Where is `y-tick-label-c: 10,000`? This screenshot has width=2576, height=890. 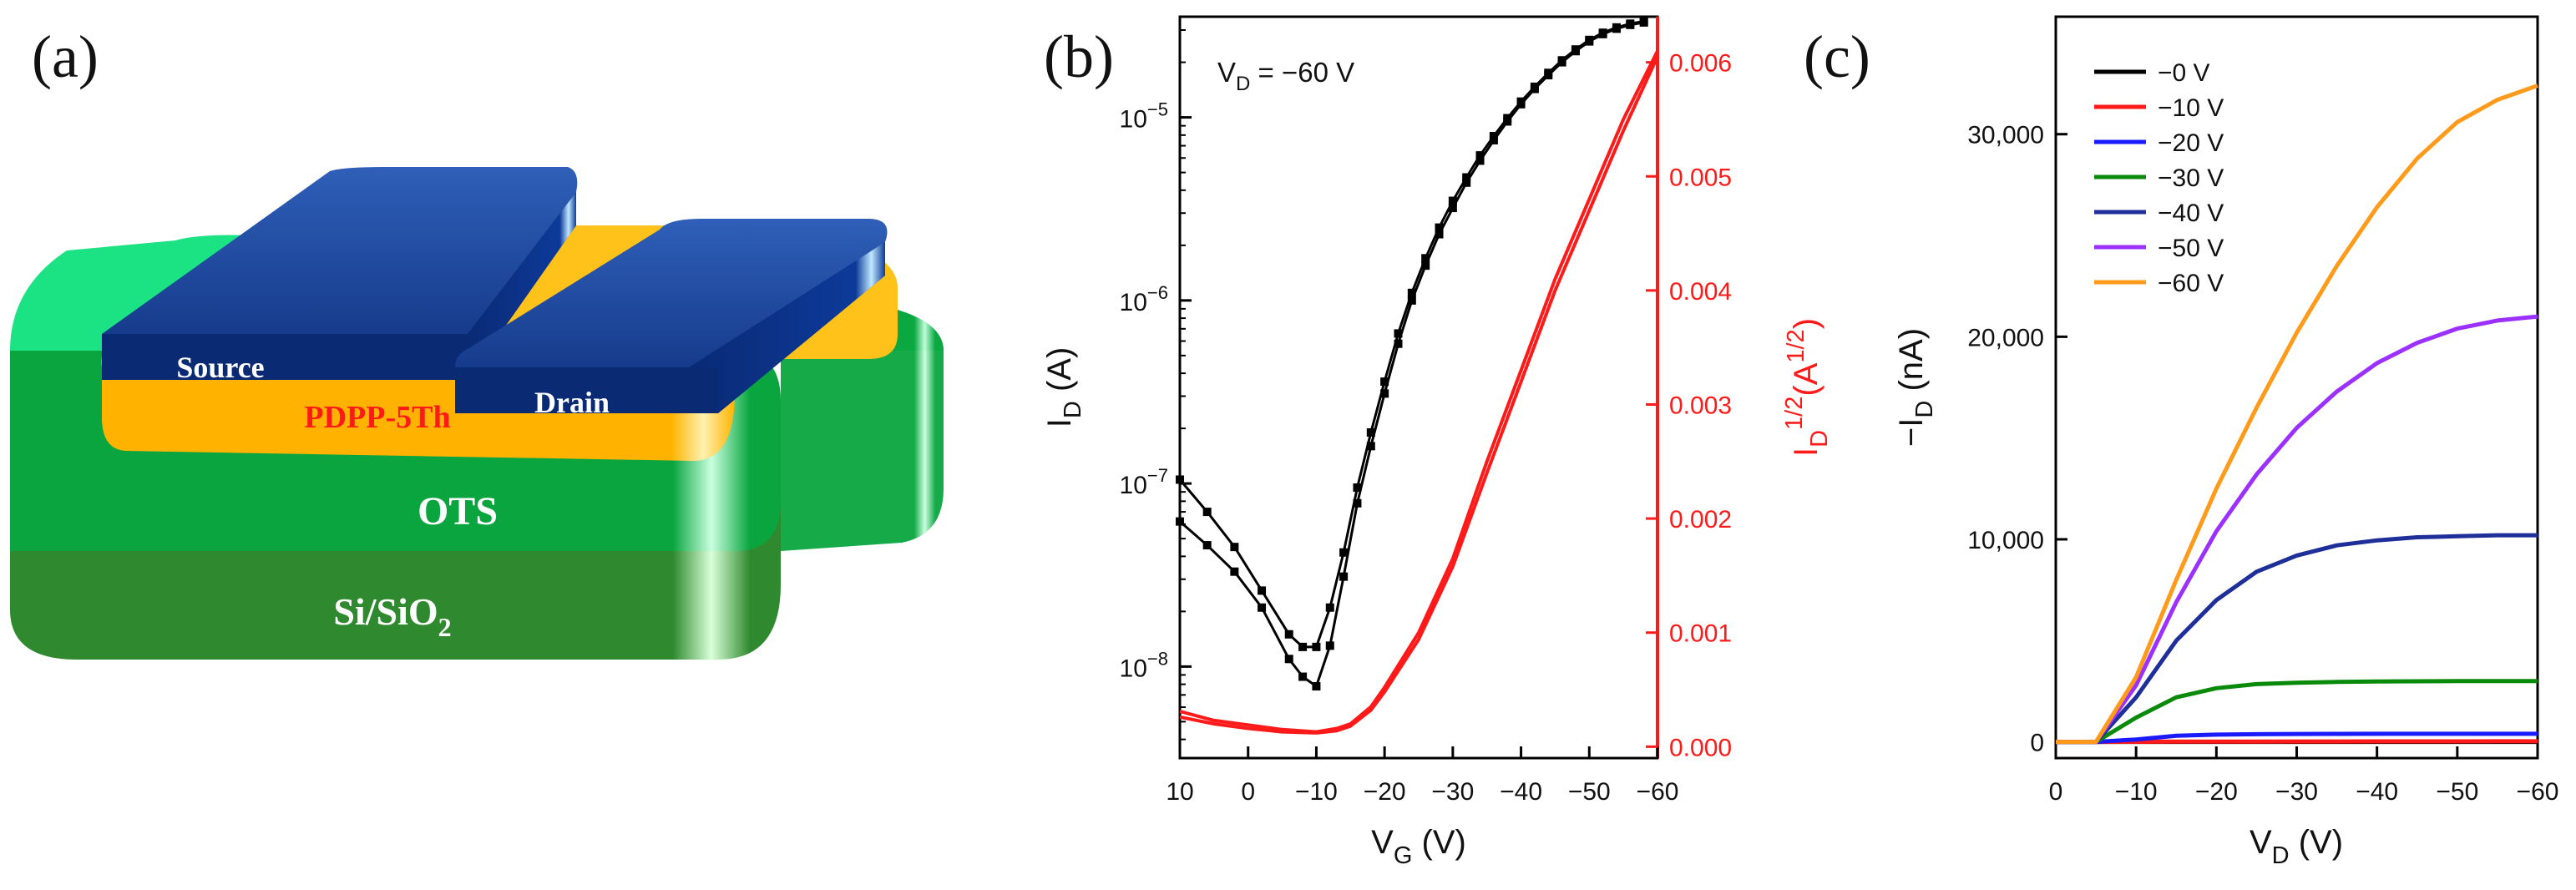
y-tick-label-c: 10,000 is located at coordinates (2005, 541).